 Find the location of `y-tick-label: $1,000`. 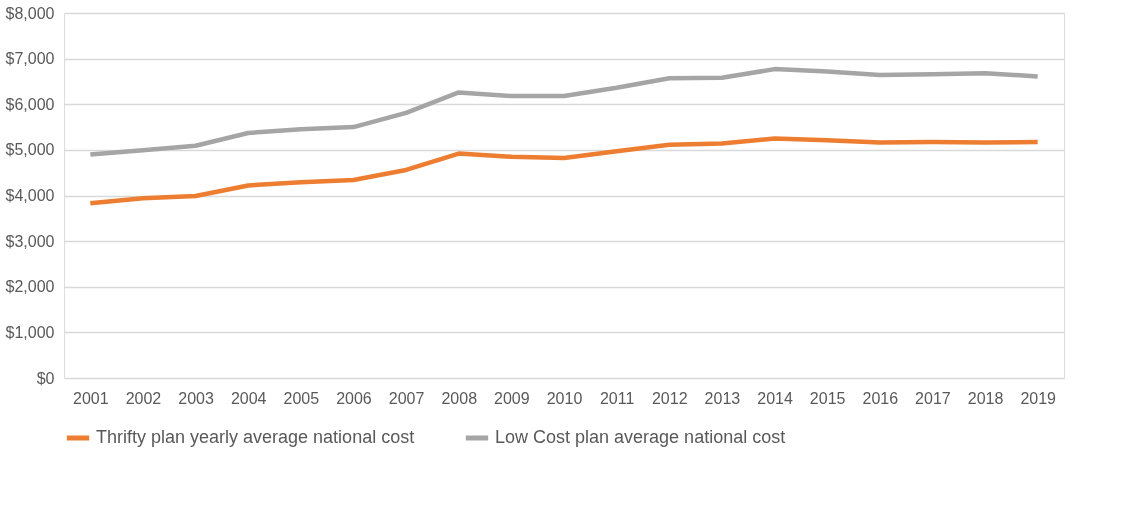

y-tick-label: $1,000 is located at coordinates (30, 332).